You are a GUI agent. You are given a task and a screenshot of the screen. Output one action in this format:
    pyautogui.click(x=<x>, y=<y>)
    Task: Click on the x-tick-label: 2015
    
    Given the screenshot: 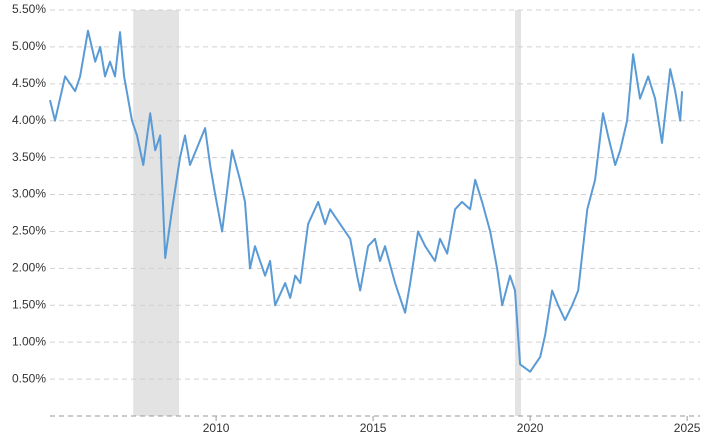 What is the action you would take?
    pyautogui.click(x=373, y=428)
    